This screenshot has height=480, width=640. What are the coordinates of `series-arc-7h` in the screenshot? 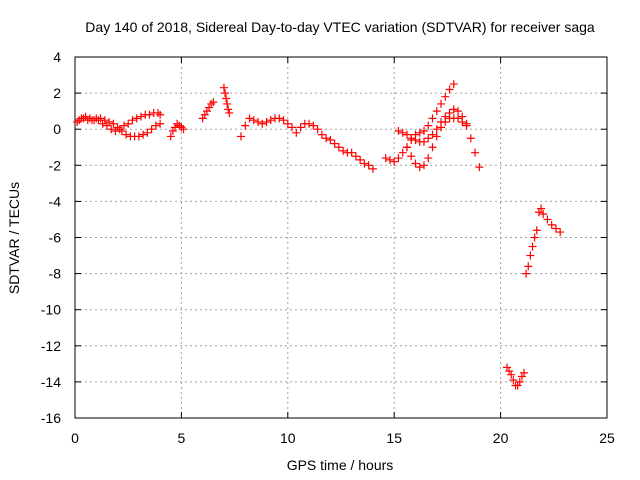 It's located at (226, 100).